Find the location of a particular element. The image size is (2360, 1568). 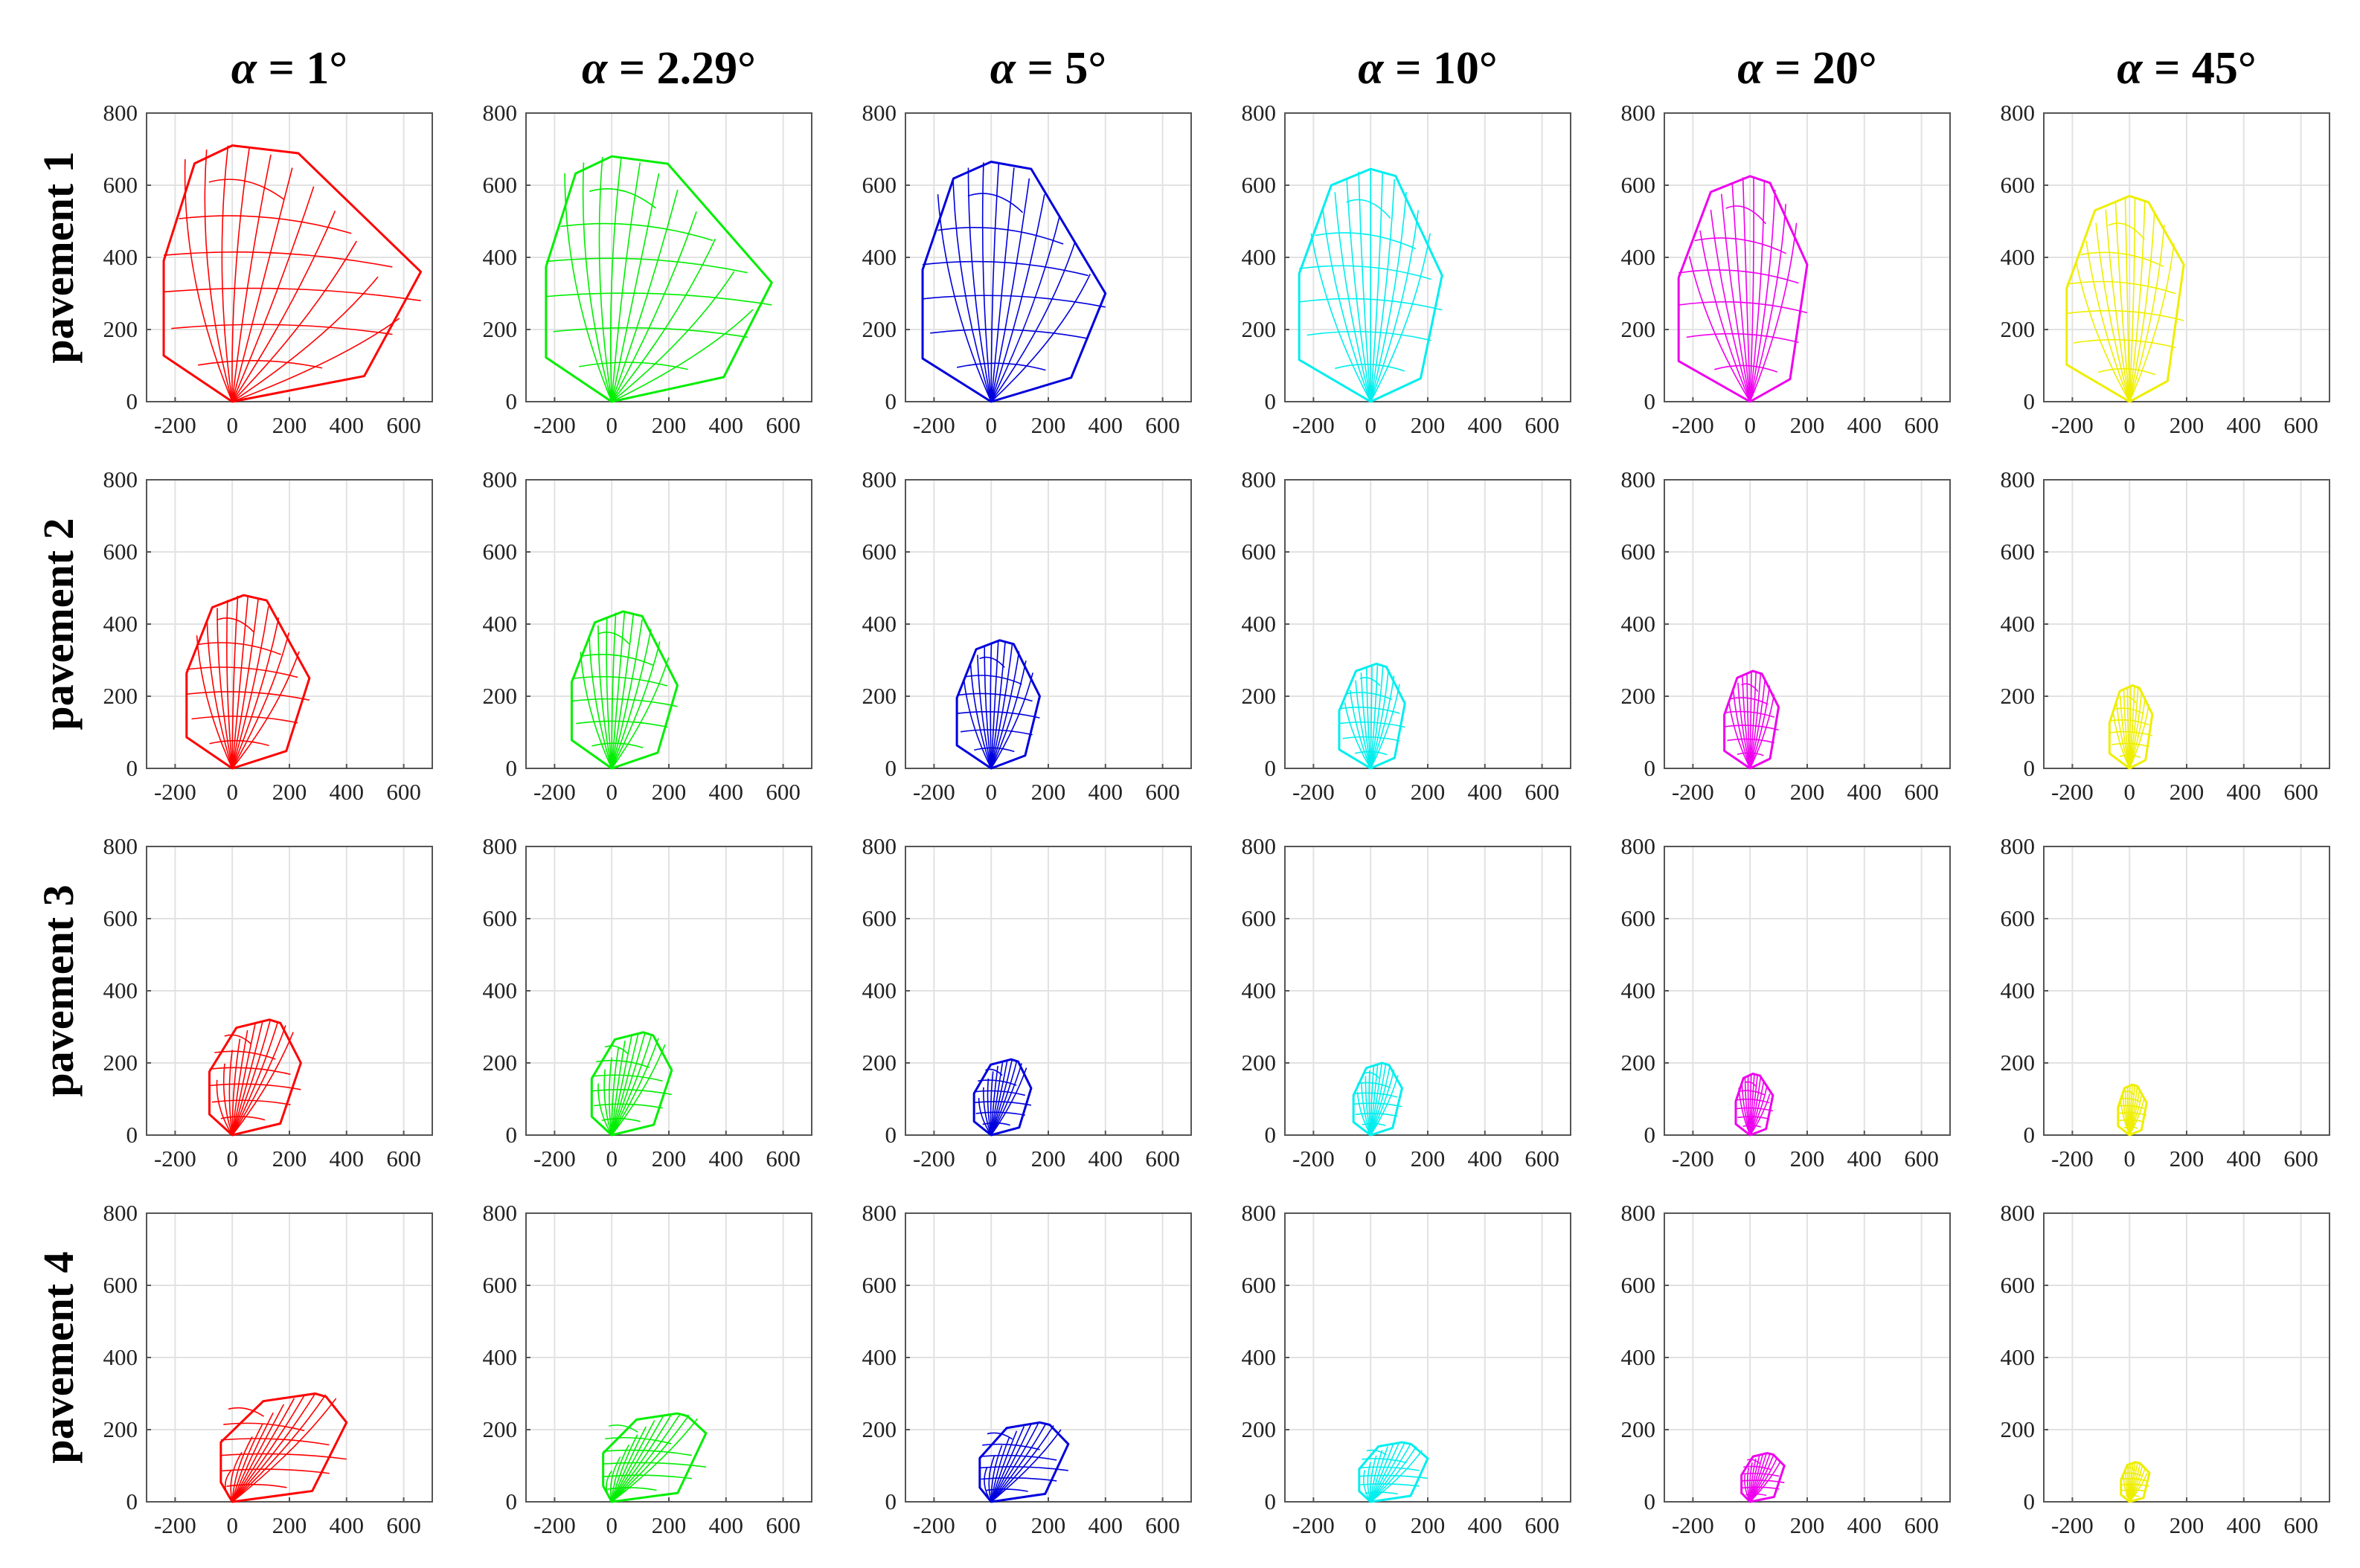

alpha-symbol: α is located at coordinates (1371, 68).